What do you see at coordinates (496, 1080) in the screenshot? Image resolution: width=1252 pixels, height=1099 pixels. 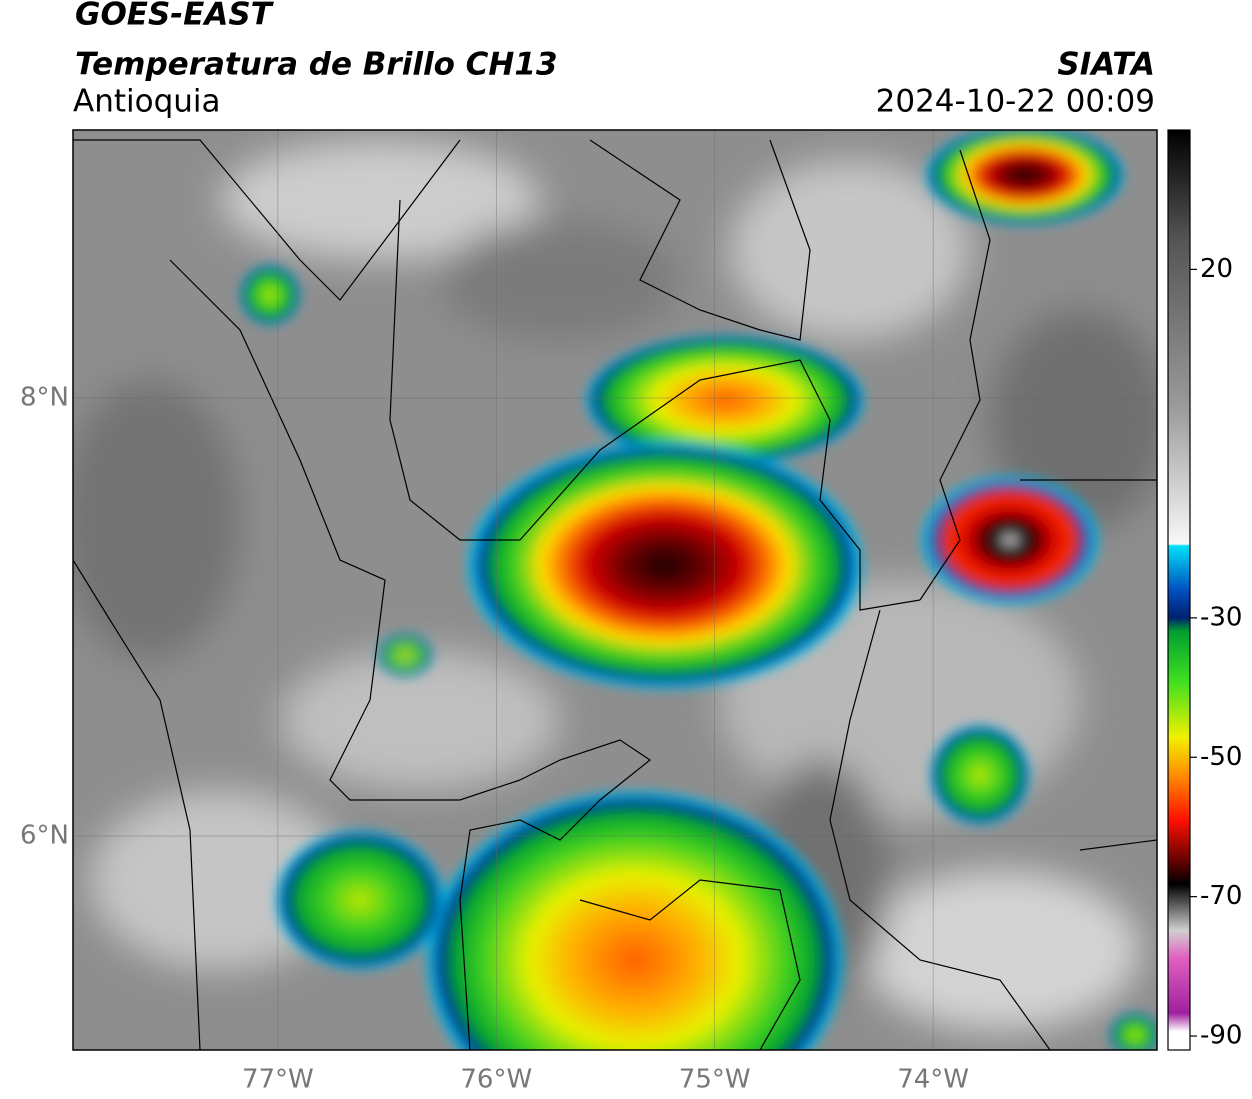 I see `x-tick-label: 76°W` at bounding box center [496, 1080].